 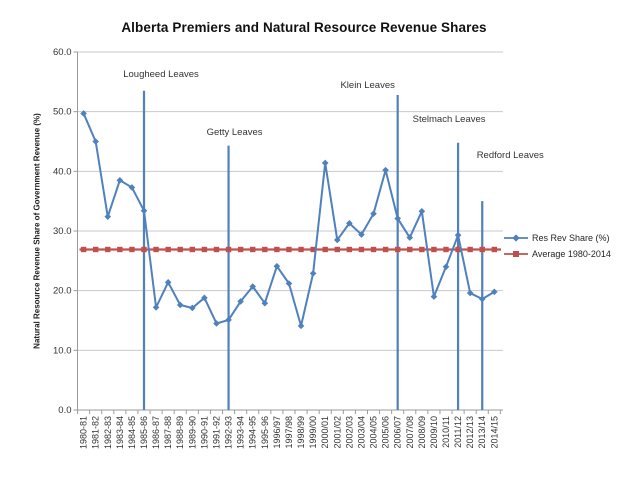 What do you see at coordinates (229, 432) in the screenshot?
I see `x-tick-label: 1992-93` at bounding box center [229, 432].